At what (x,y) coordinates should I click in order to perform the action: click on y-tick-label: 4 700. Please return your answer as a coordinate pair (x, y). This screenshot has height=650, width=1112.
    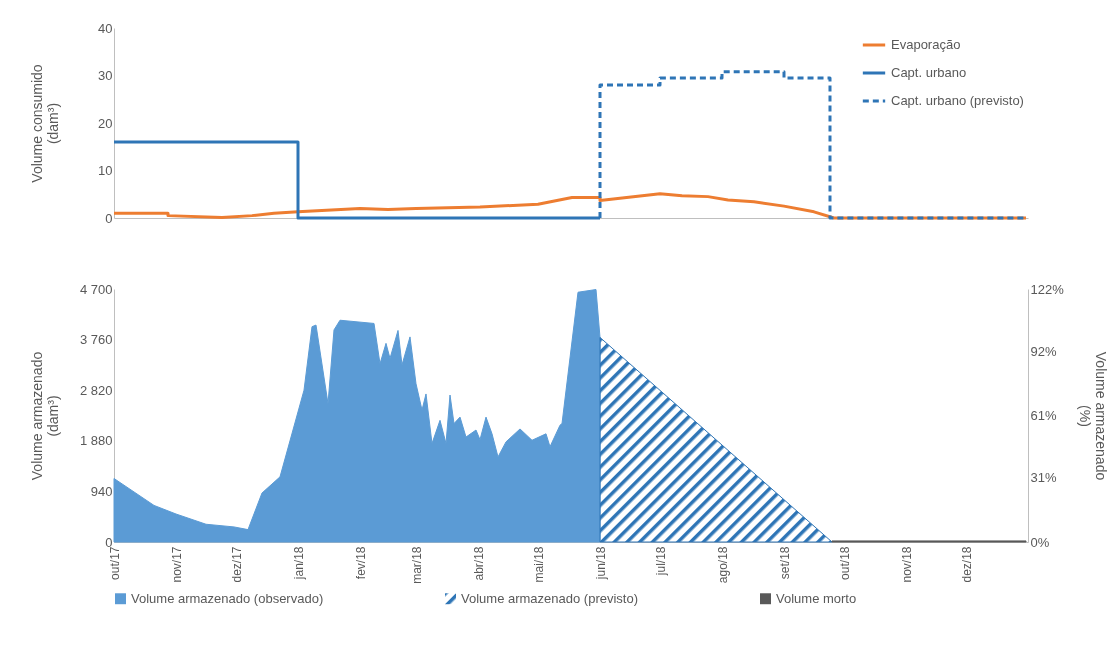
    Looking at the image, I should click on (96, 289).